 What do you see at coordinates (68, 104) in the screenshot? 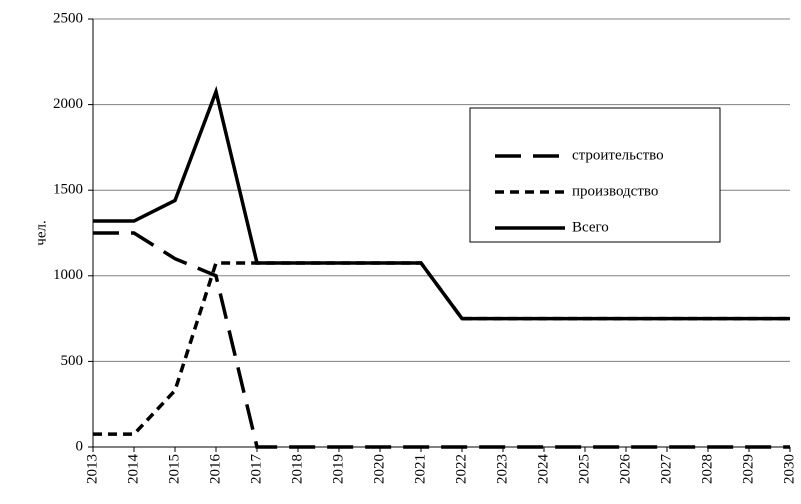
I see `y-tick-label: 2000` at bounding box center [68, 104].